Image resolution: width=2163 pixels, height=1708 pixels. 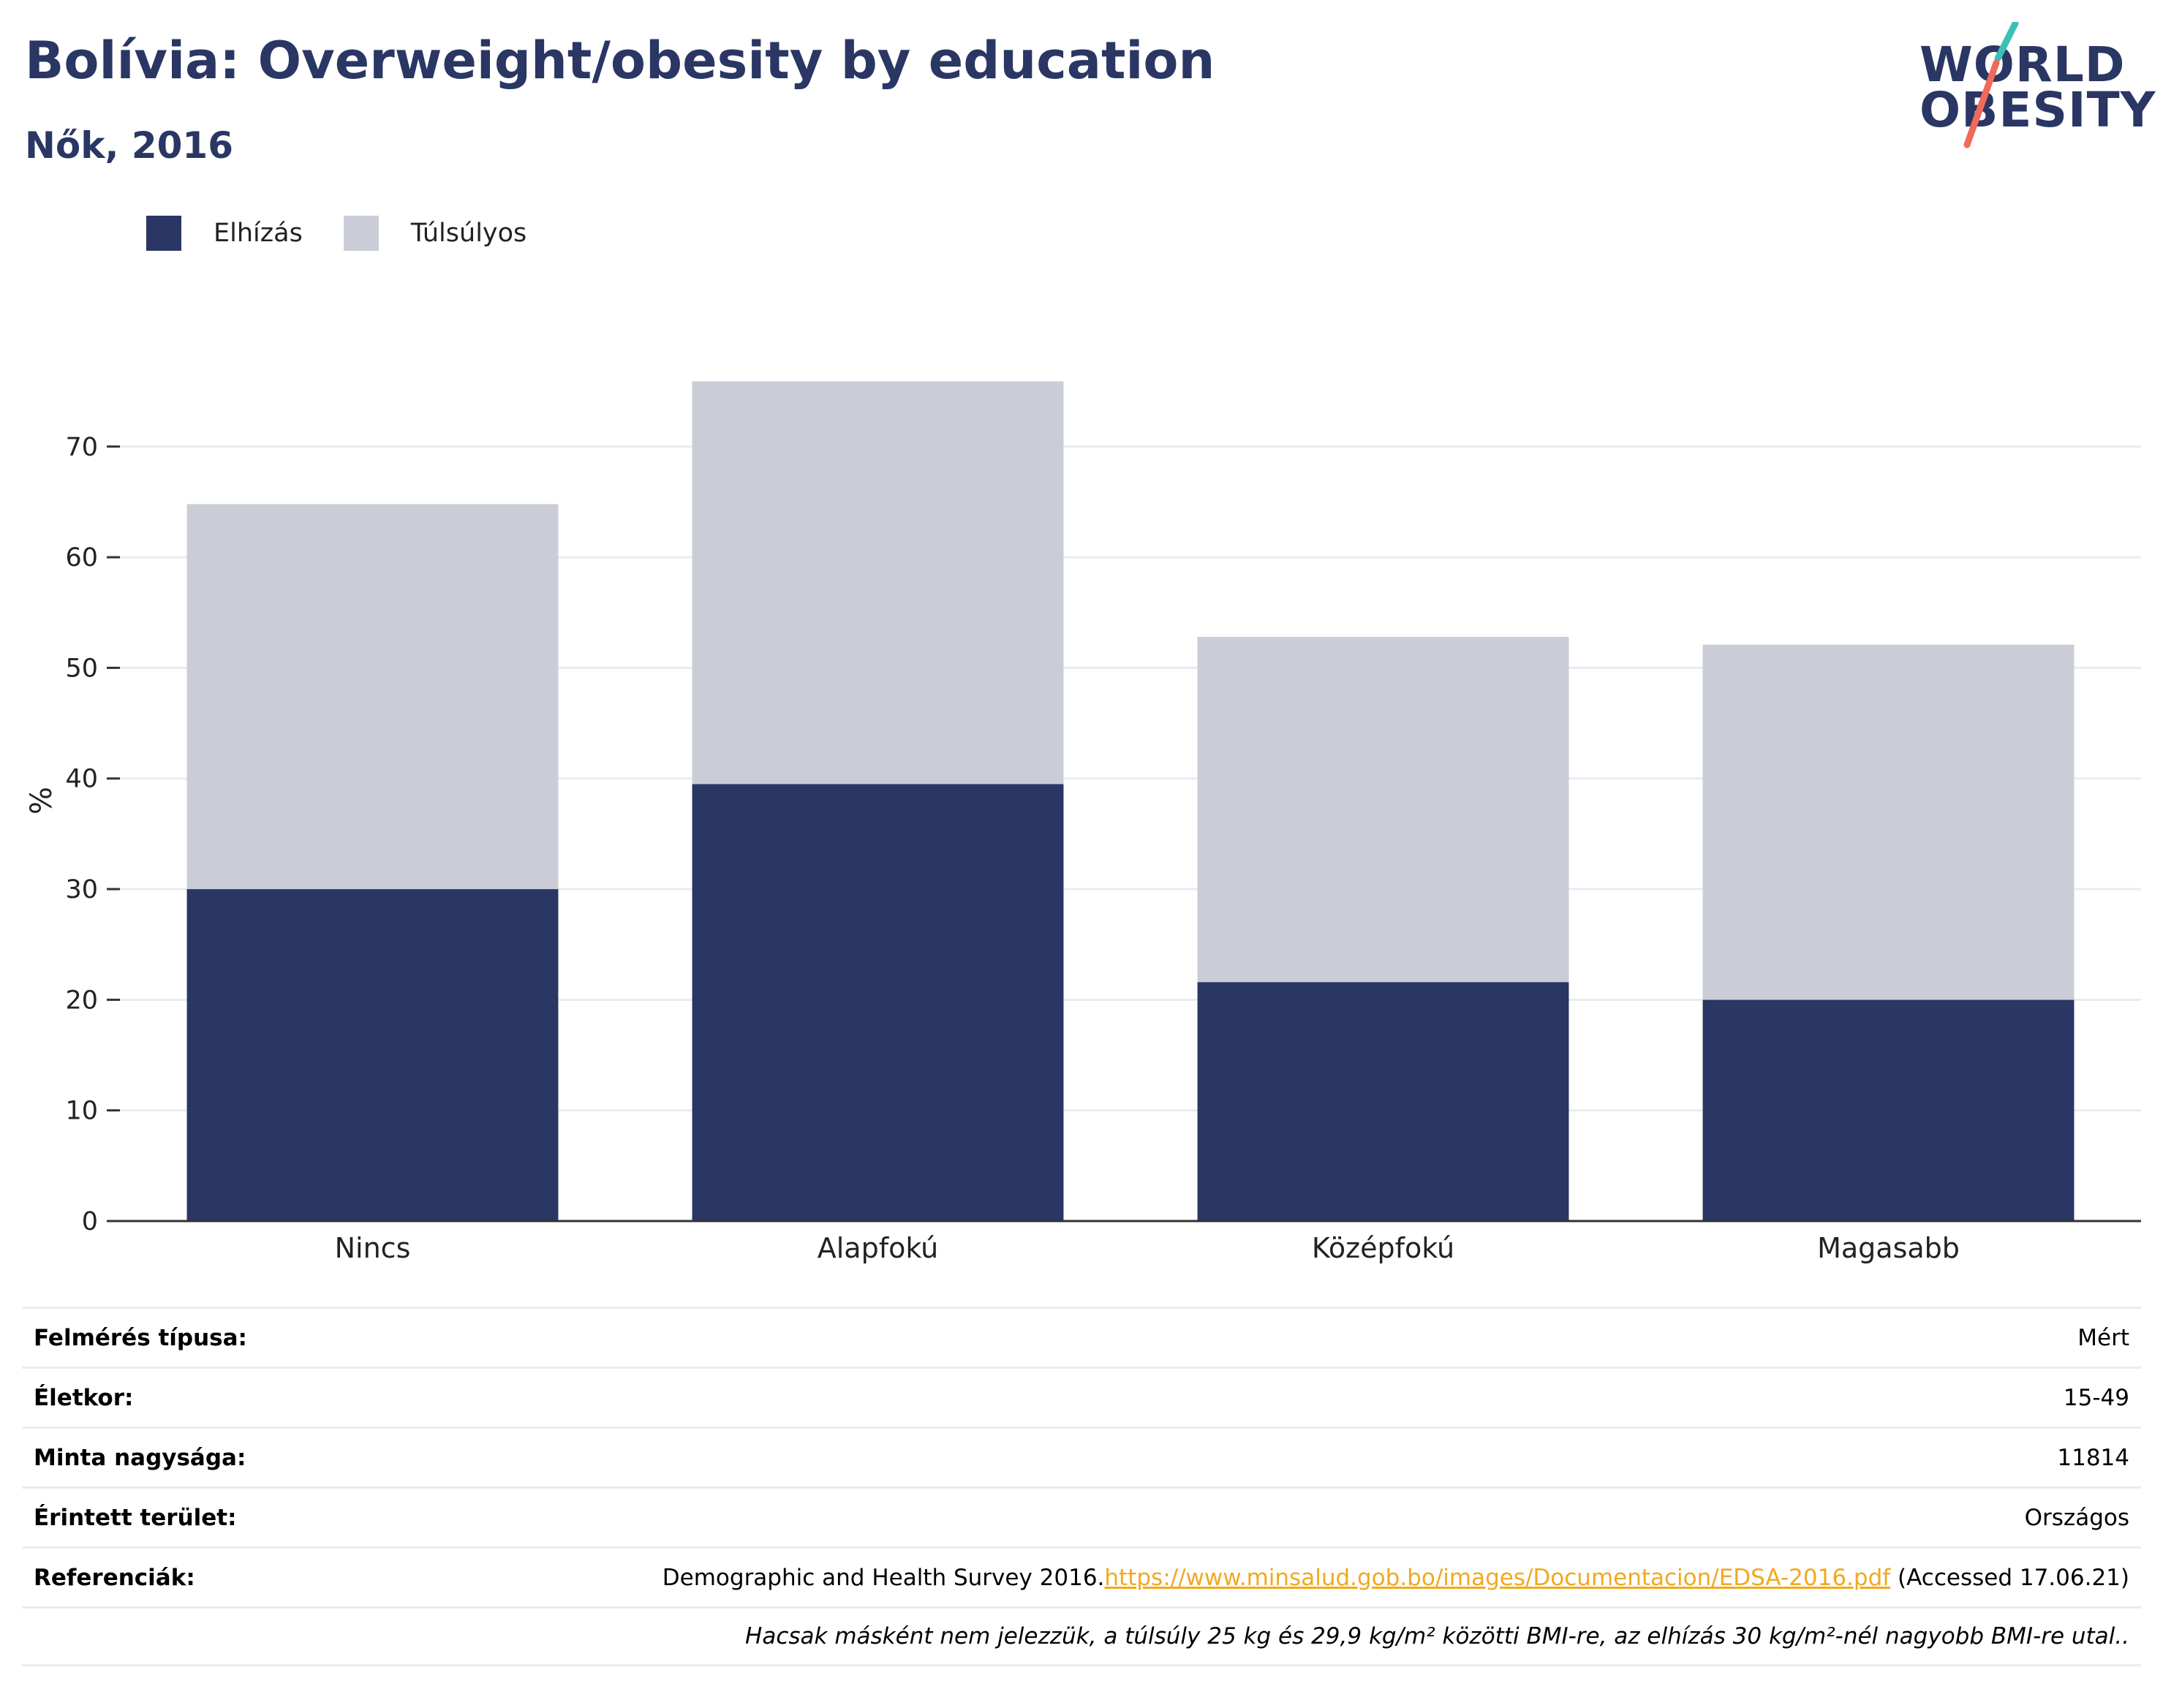 I want to click on logo-word-2: OBESITY, so click(x=2038, y=110).